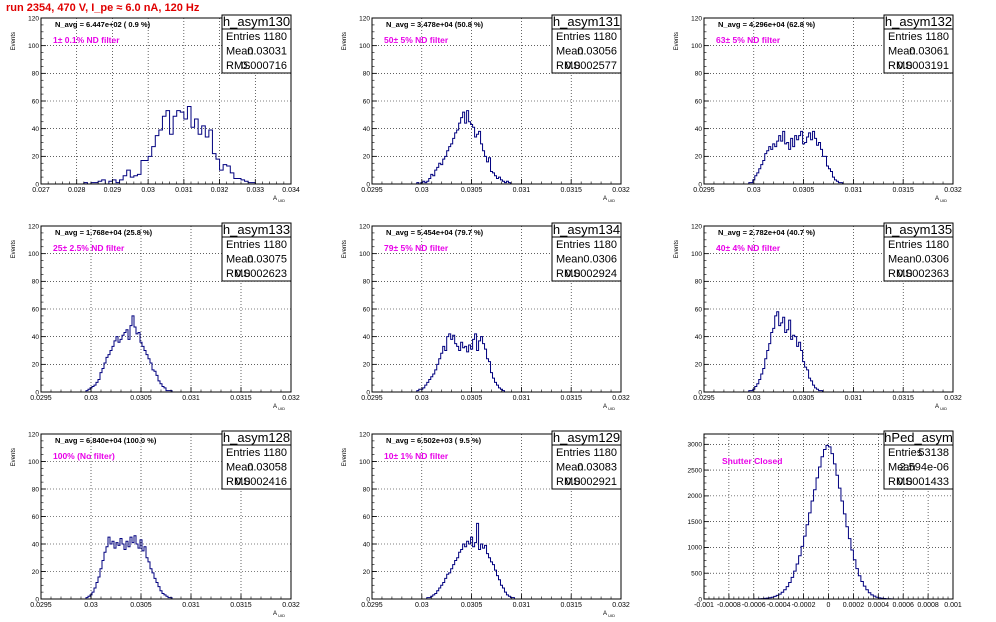 The height and width of the screenshot is (622, 996). Describe the element at coordinates (696, 574) in the screenshot. I see `y-tick-label: 500` at that location.